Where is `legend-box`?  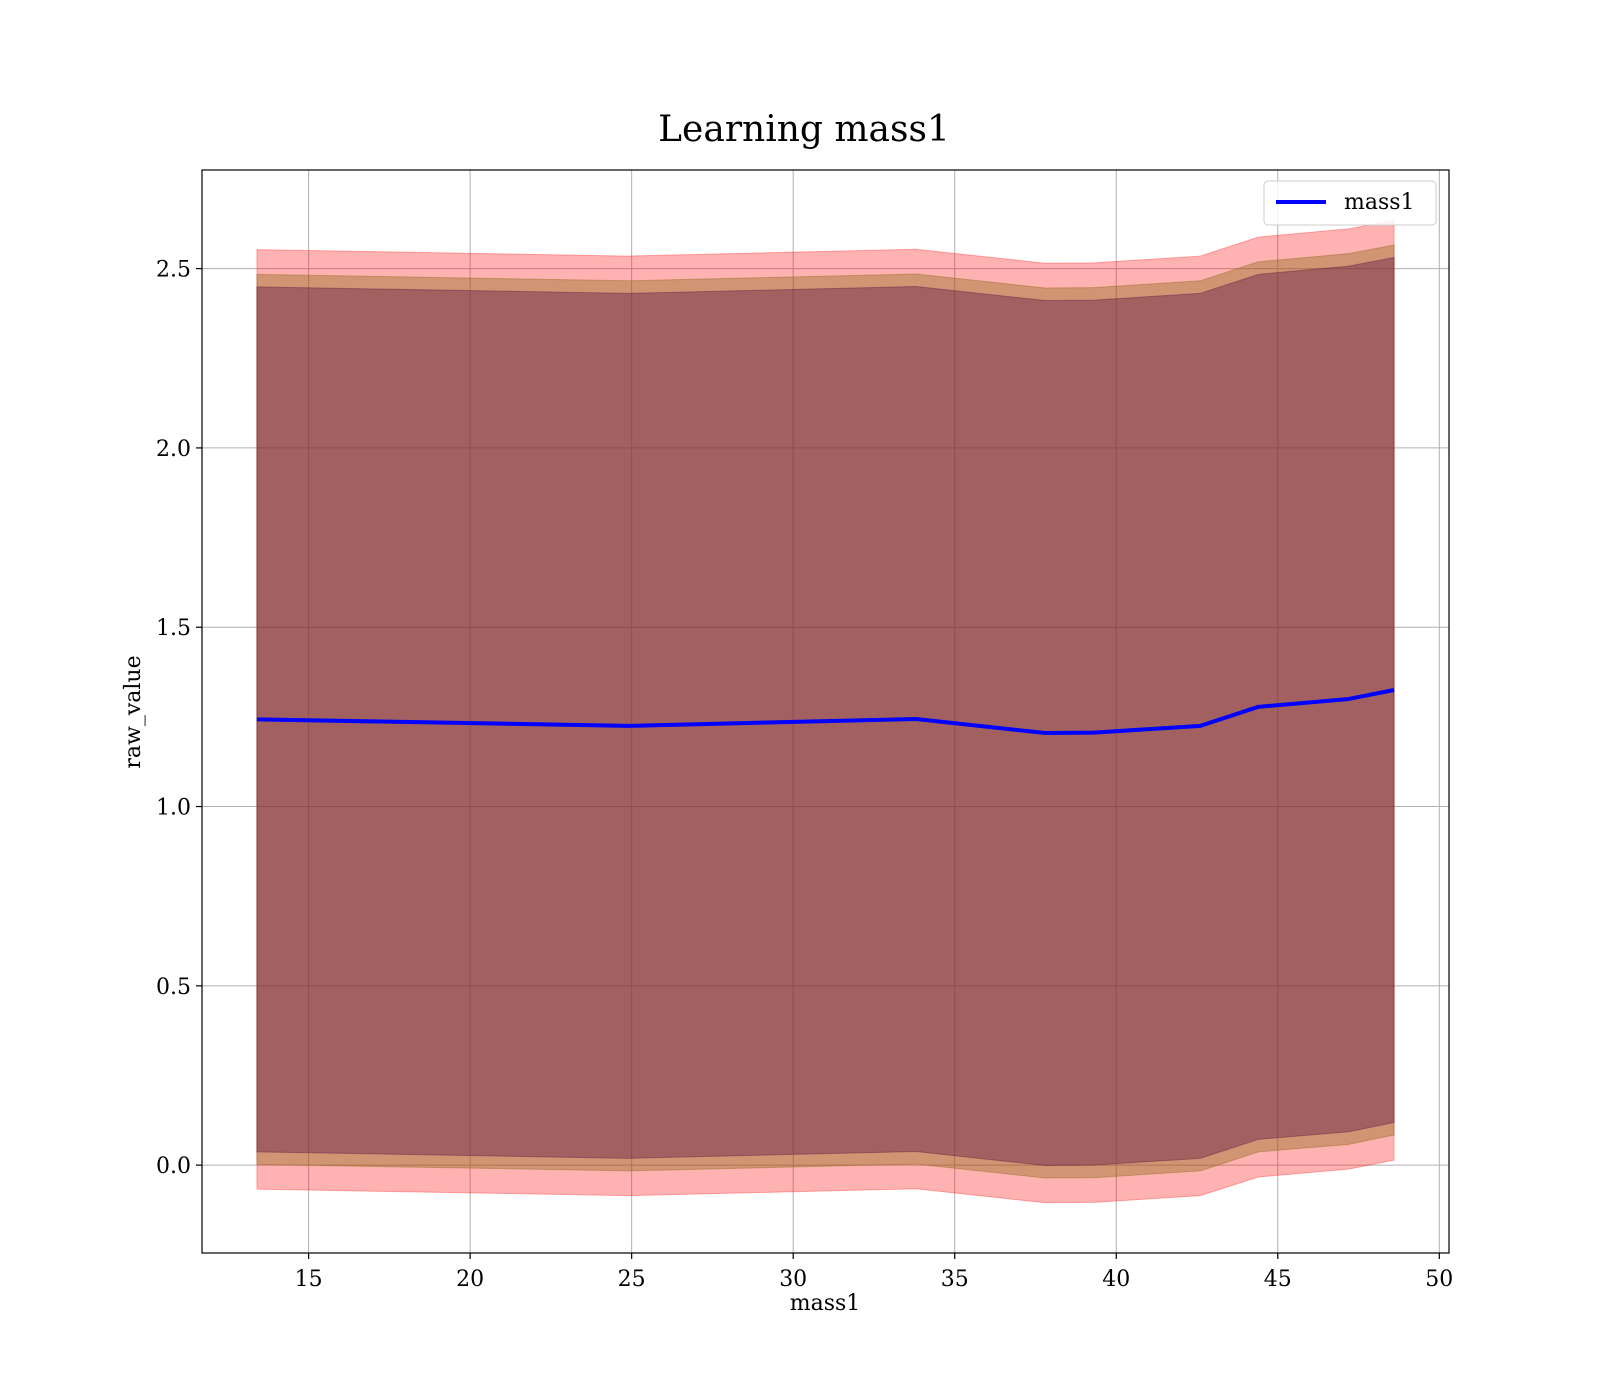 legend-box is located at coordinates (1350, 203).